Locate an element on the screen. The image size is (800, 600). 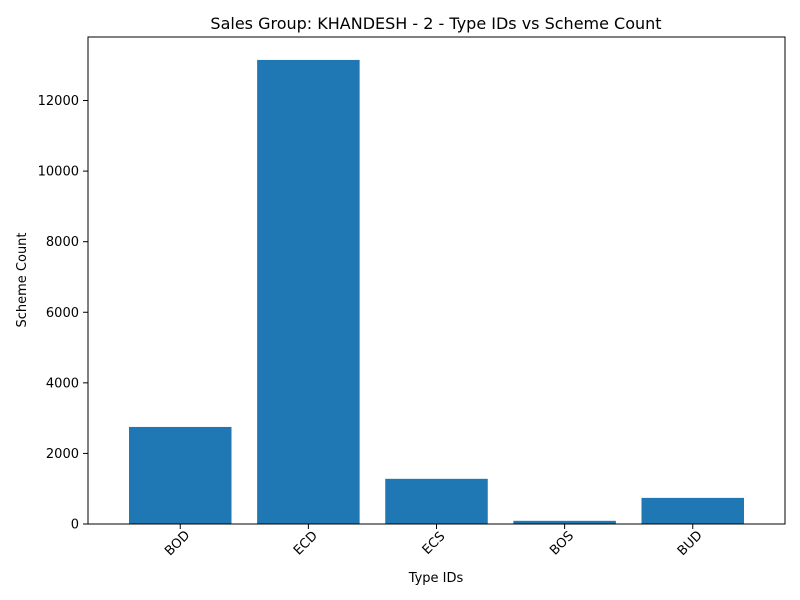
x-tick-label-bod: BOD is located at coordinates (177, 543).